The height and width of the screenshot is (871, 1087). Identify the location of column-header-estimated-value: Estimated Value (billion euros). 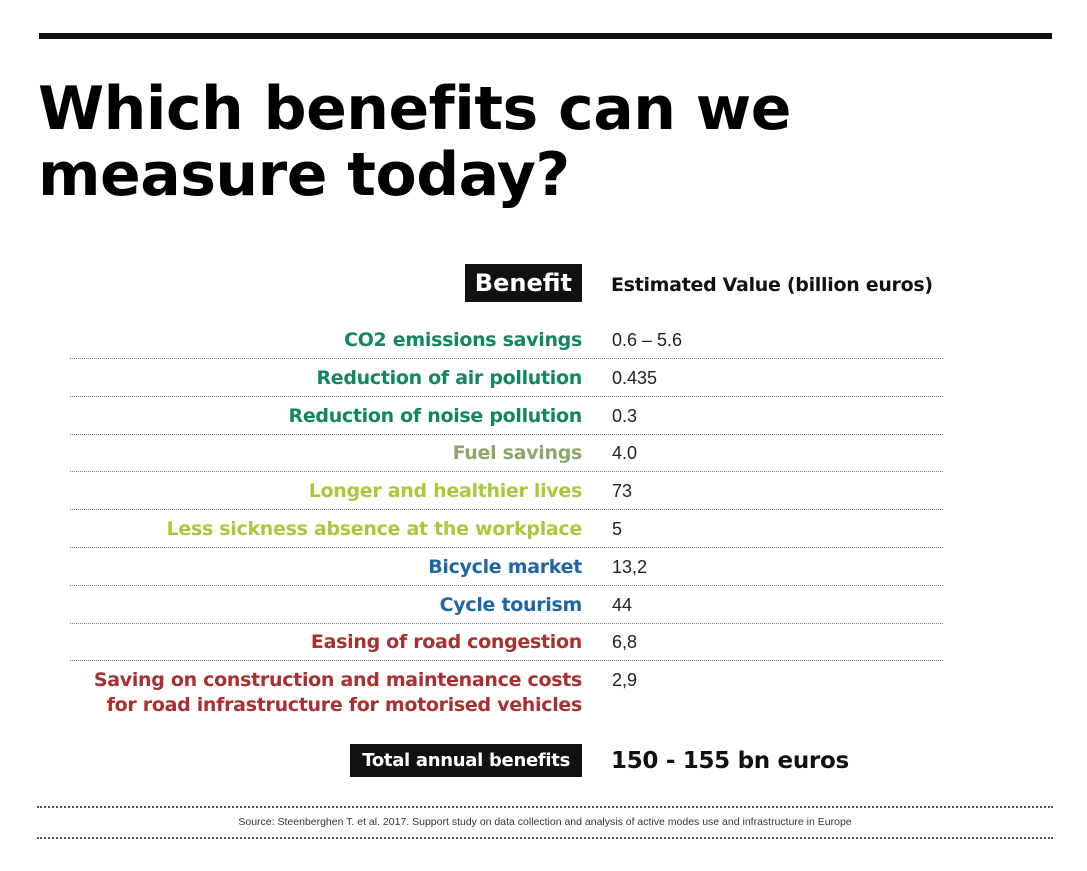
(772, 285).